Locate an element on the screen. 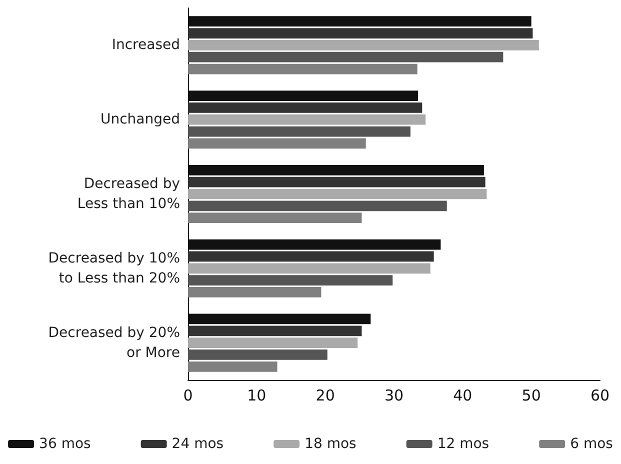  legend-label: 6 mos is located at coordinates (591, 444).